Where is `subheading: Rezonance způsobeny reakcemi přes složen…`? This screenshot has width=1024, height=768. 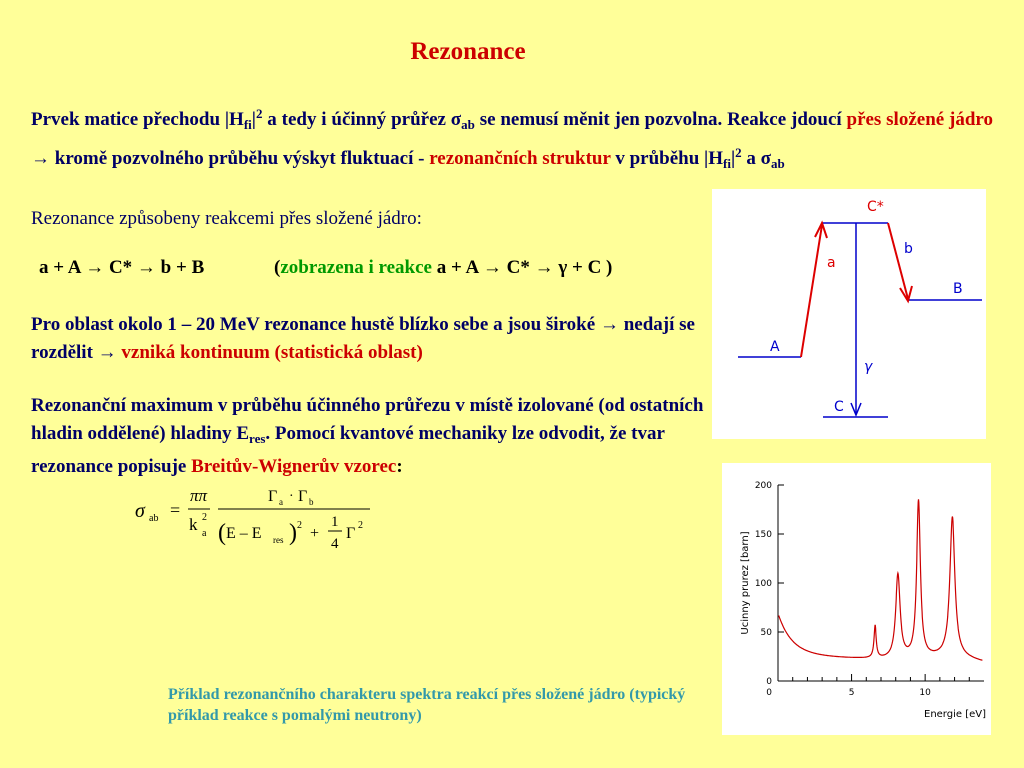 subheading: Rezonance způsobeny reakcemi přes složen… is located at coordinates (226, 218).